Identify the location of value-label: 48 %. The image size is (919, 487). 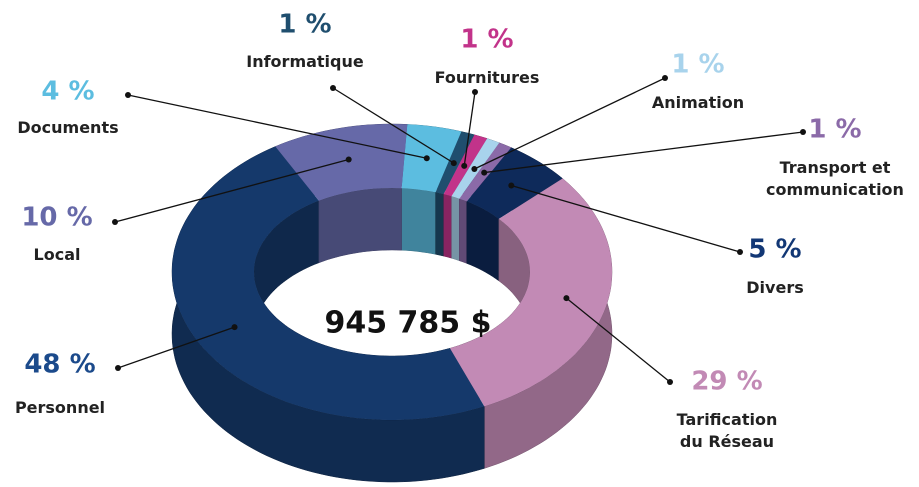
(59, 365).